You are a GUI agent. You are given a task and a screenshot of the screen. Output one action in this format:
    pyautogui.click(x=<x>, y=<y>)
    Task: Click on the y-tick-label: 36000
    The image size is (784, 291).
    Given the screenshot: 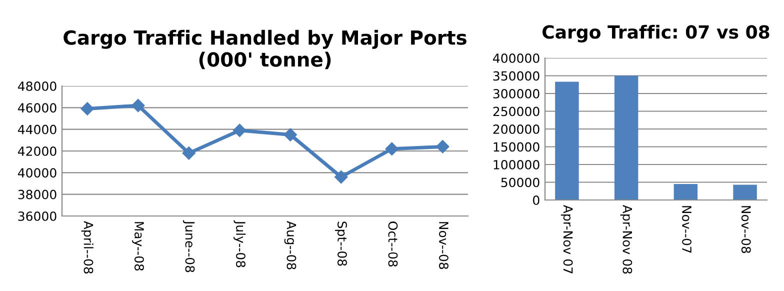 What is the action you would take?
    pyautogui.click(x=37, y=216)
    